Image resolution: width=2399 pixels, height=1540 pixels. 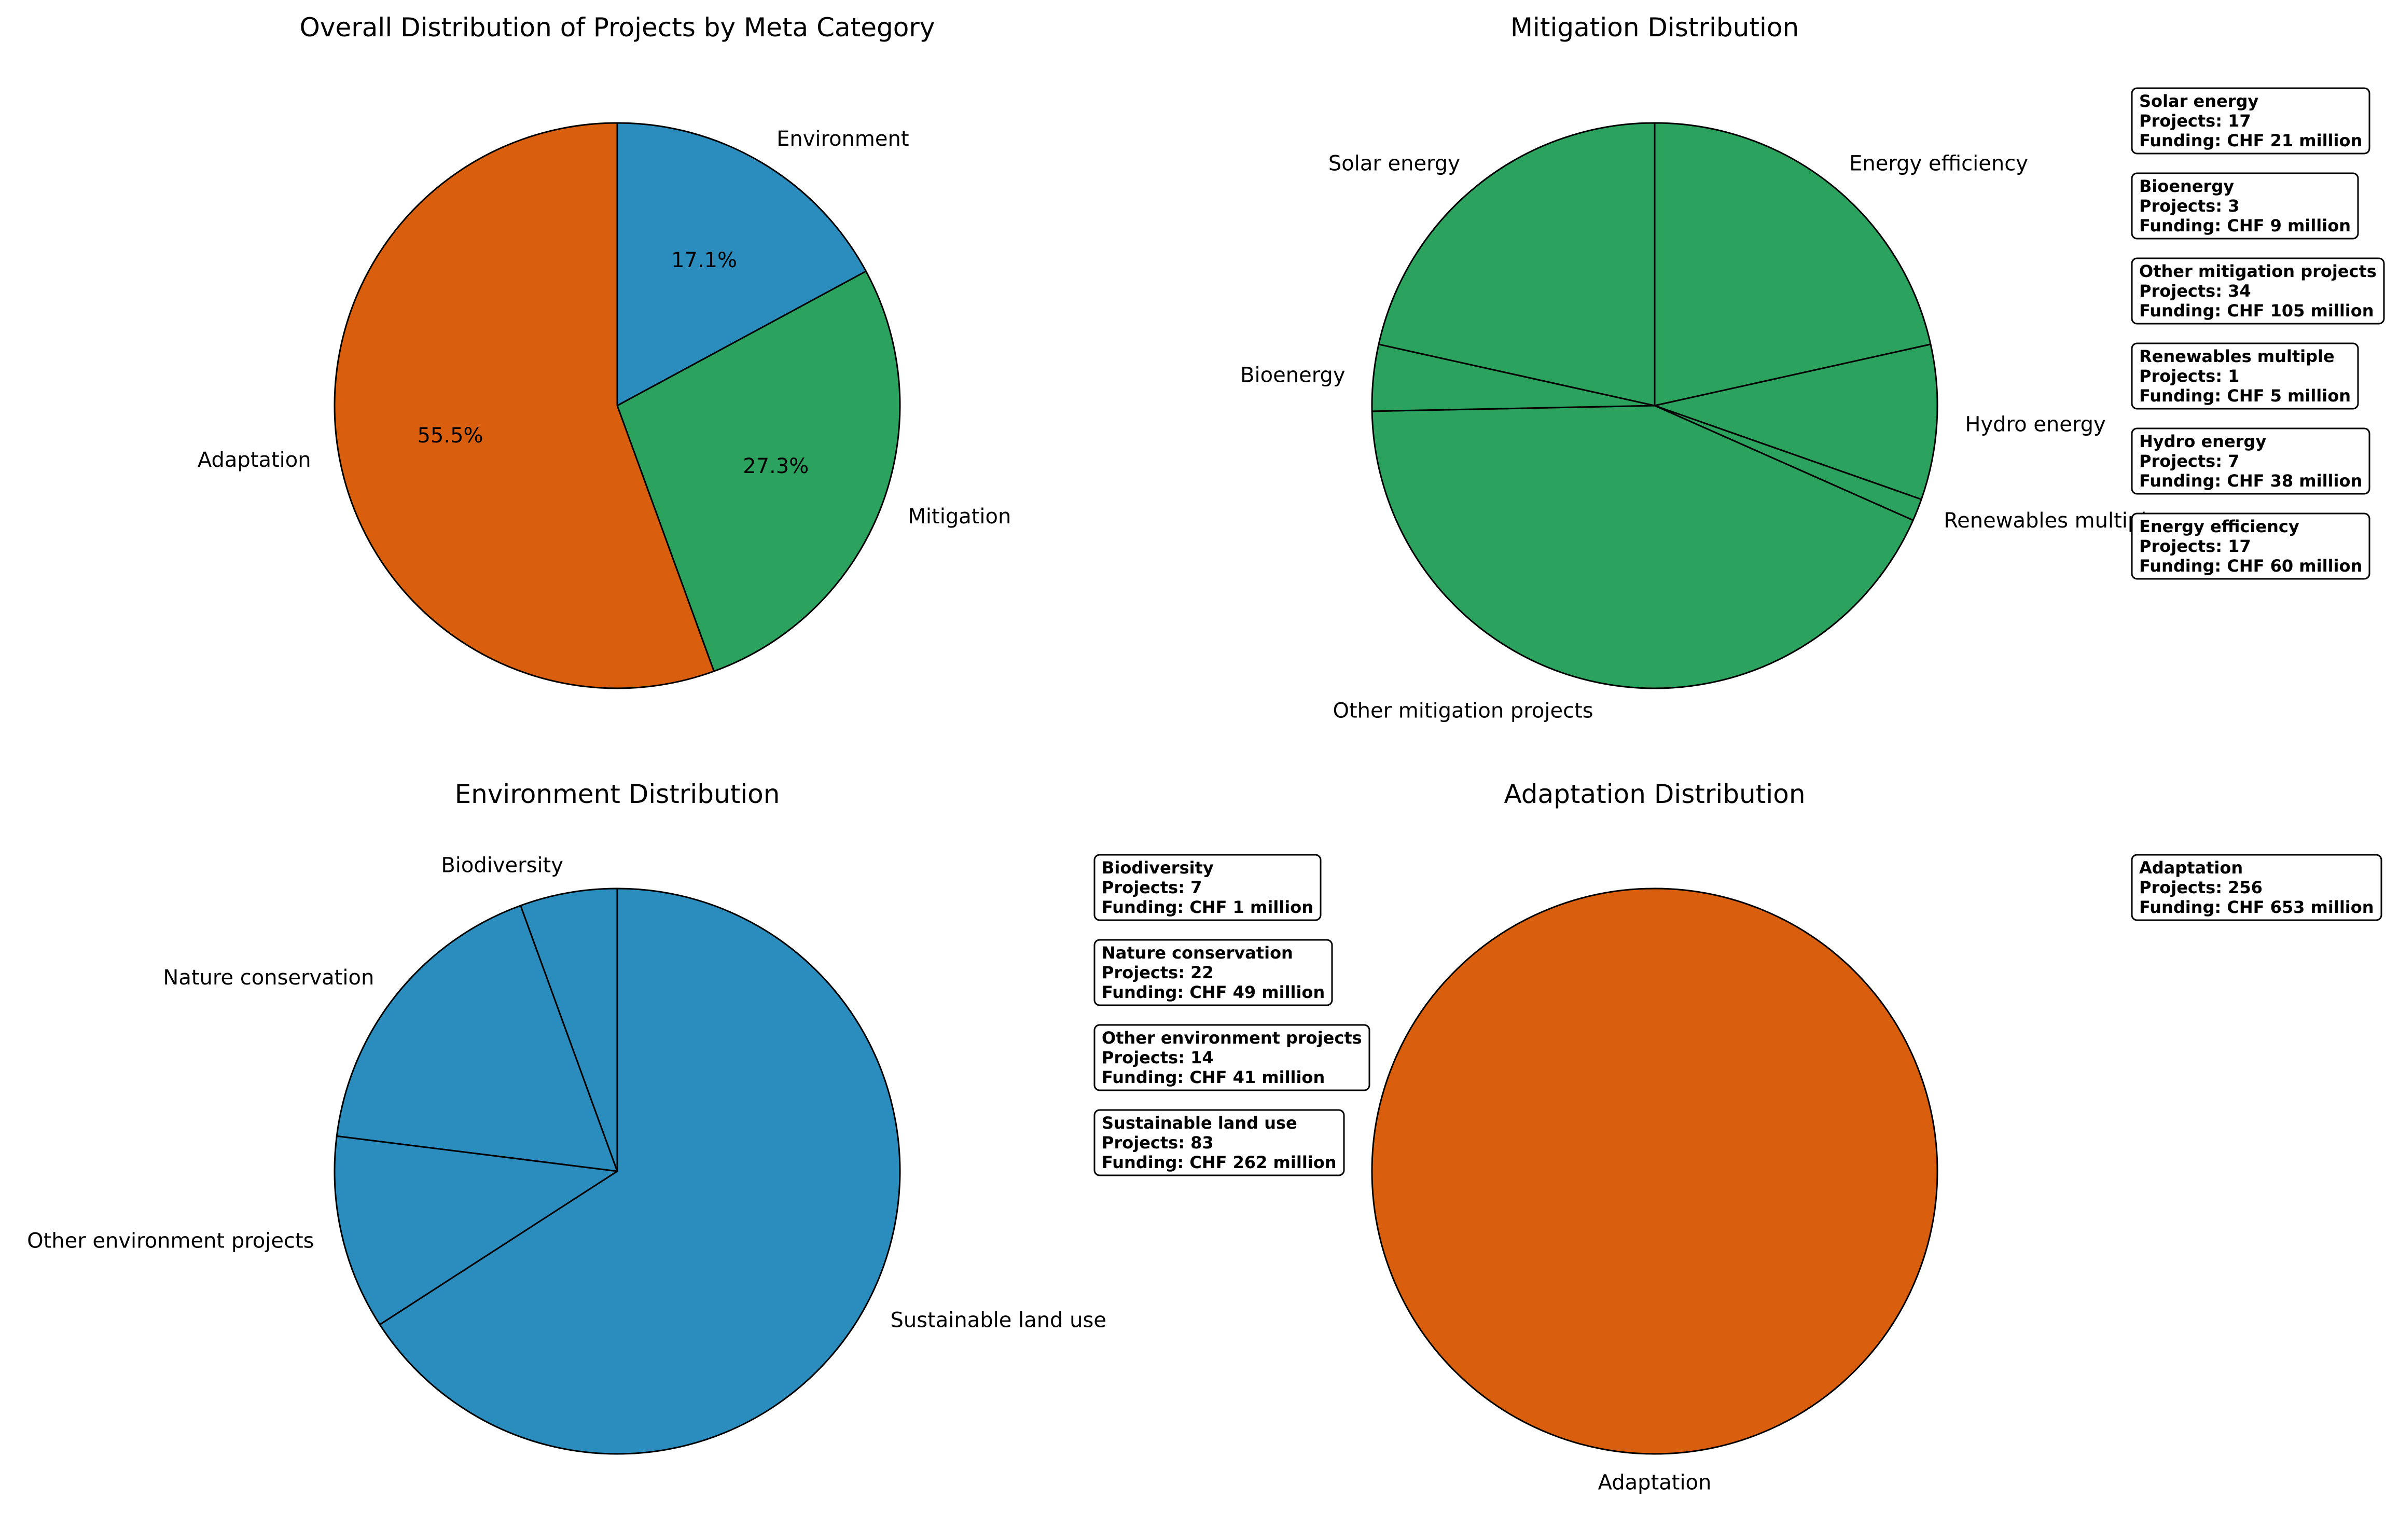 What do you see at coordinates (741, 264) in the screenshot?
I see `pie-slice-environment` at bounding box center [741, 264].